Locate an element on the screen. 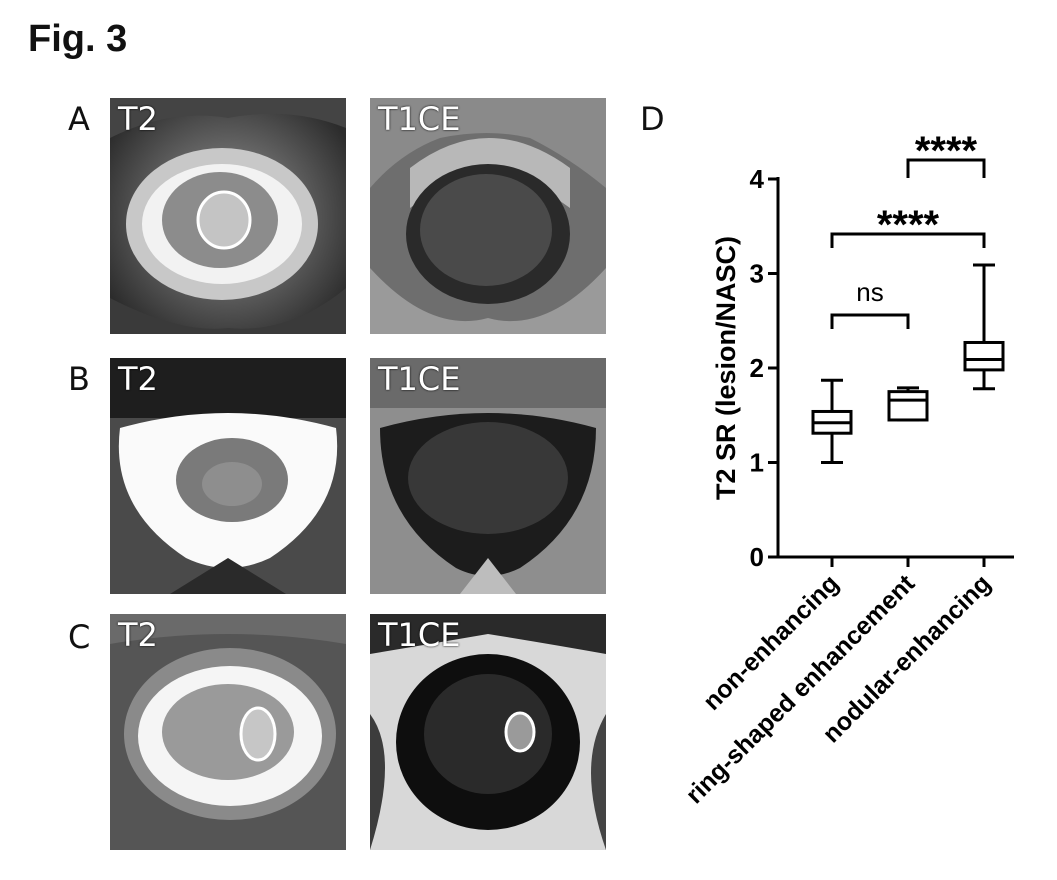 Image resolution: width=1057 pixels, height=880 pixels. mri-a-t2-graphic is located at coordinates (228, 216).